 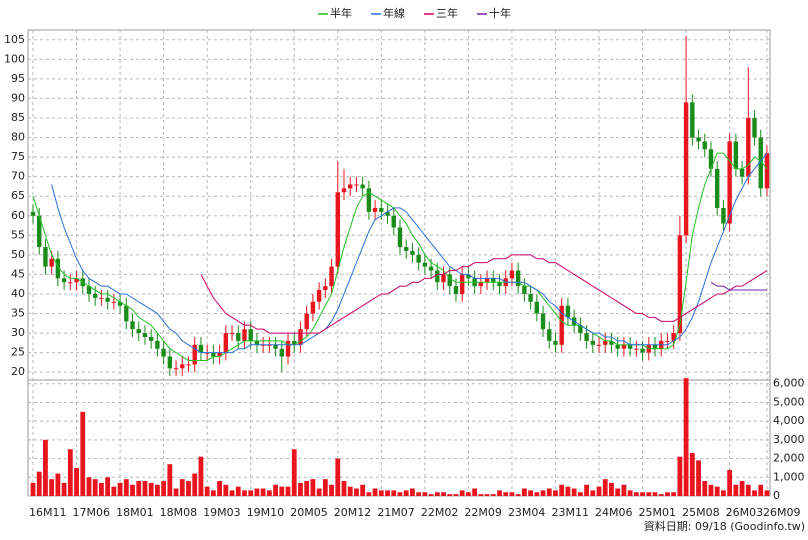 I want to click on y-tick-label: 90, so click(x=18, y=97).